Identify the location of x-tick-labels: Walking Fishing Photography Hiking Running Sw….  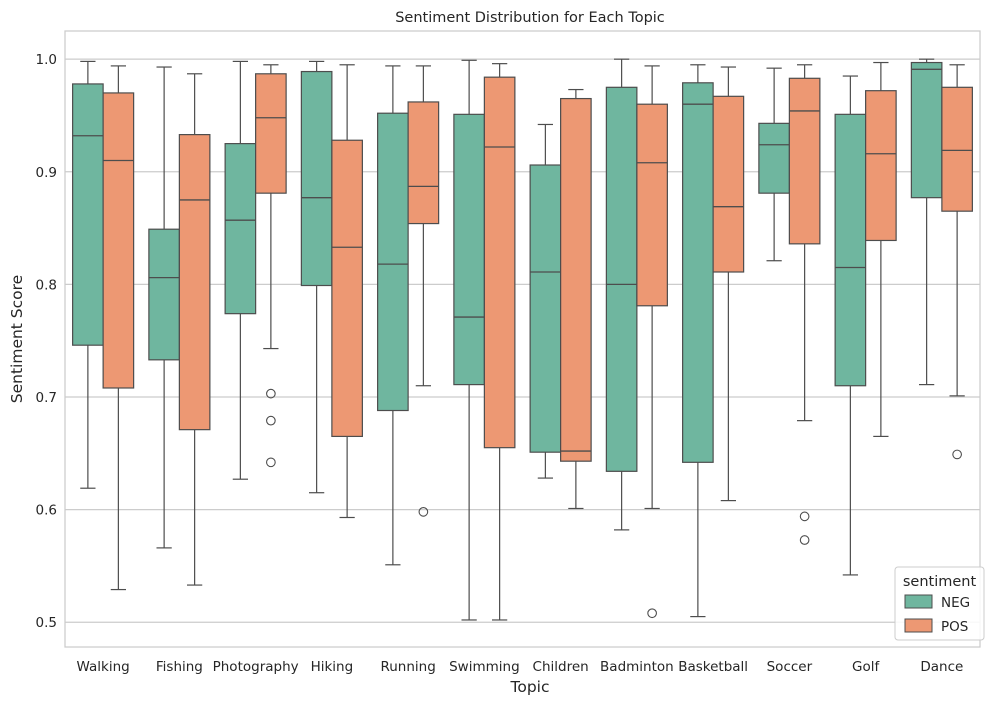
(520, 667).